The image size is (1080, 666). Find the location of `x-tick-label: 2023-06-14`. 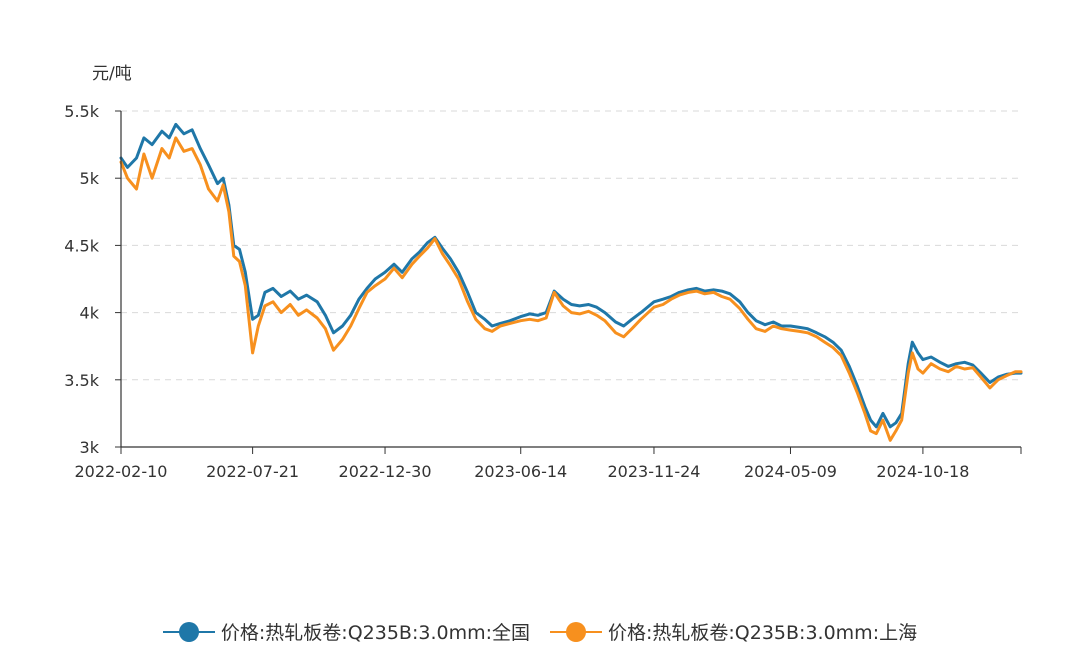

x-tick-label: 2023-06-14 is located at coordinates (520, 471).